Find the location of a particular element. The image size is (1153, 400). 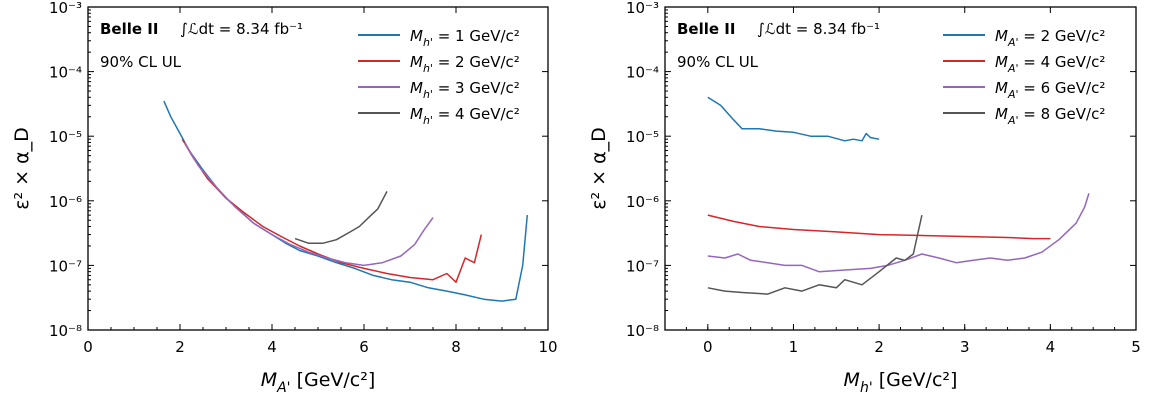

x-tick-label: 5 is located at coordinates (1136, 347).